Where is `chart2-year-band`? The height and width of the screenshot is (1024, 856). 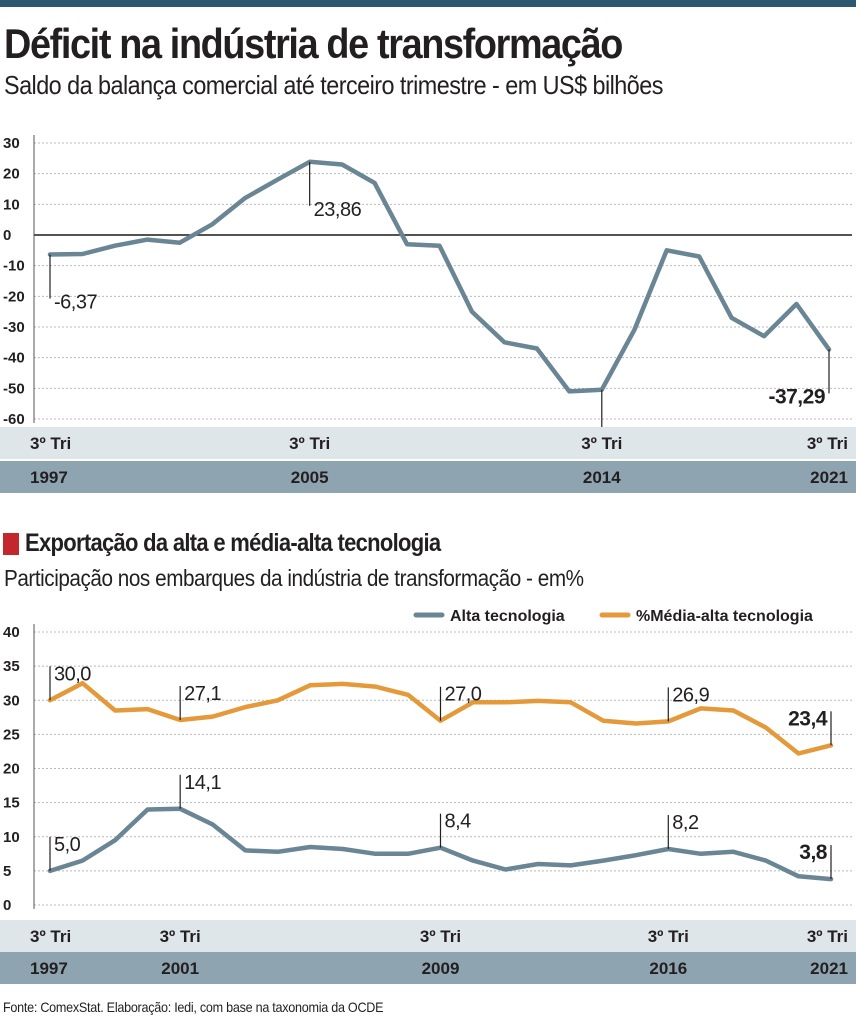
chart2-year-band is located at coordinates (428, 968).